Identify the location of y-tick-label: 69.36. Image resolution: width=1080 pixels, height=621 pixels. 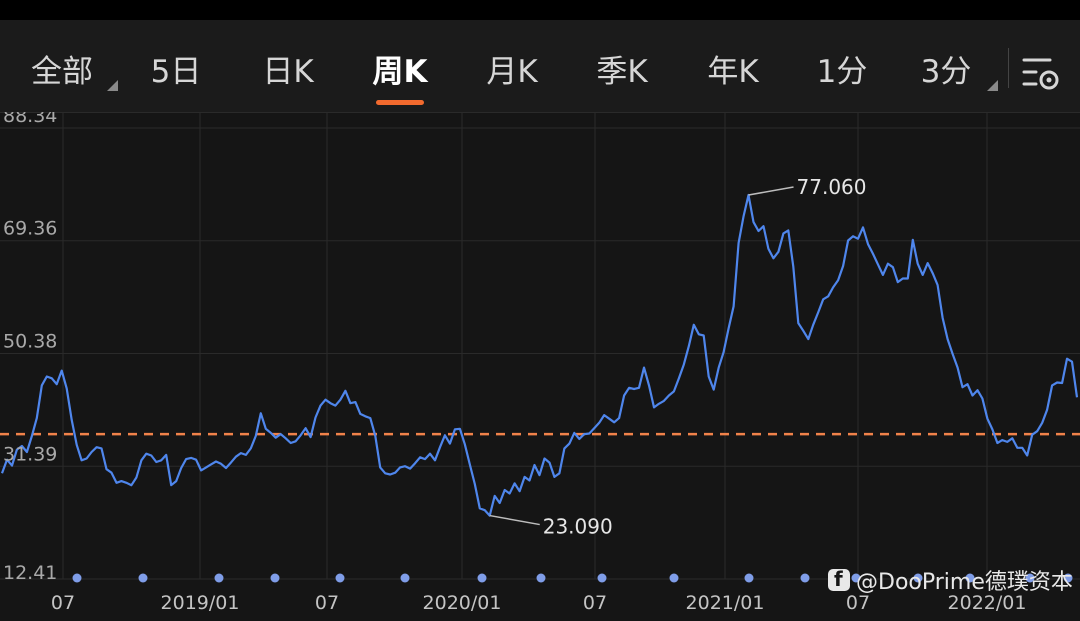
(30, 229).